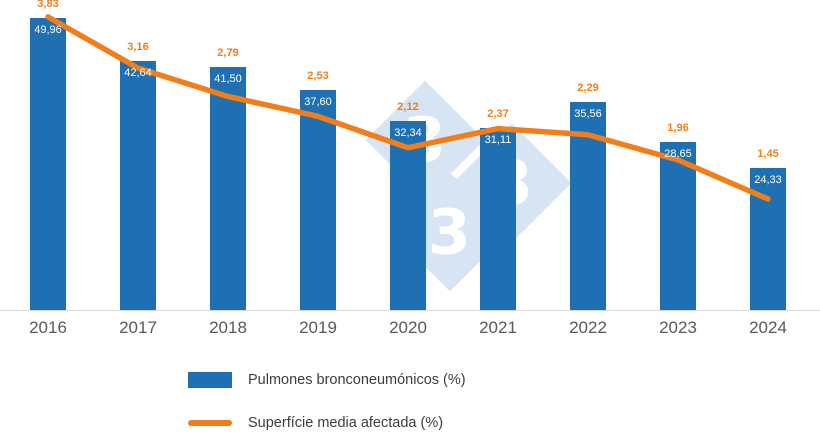 This screenshot has width=820, height=447. I want to click on bar-value-label: 49,96, so click(48, 29).